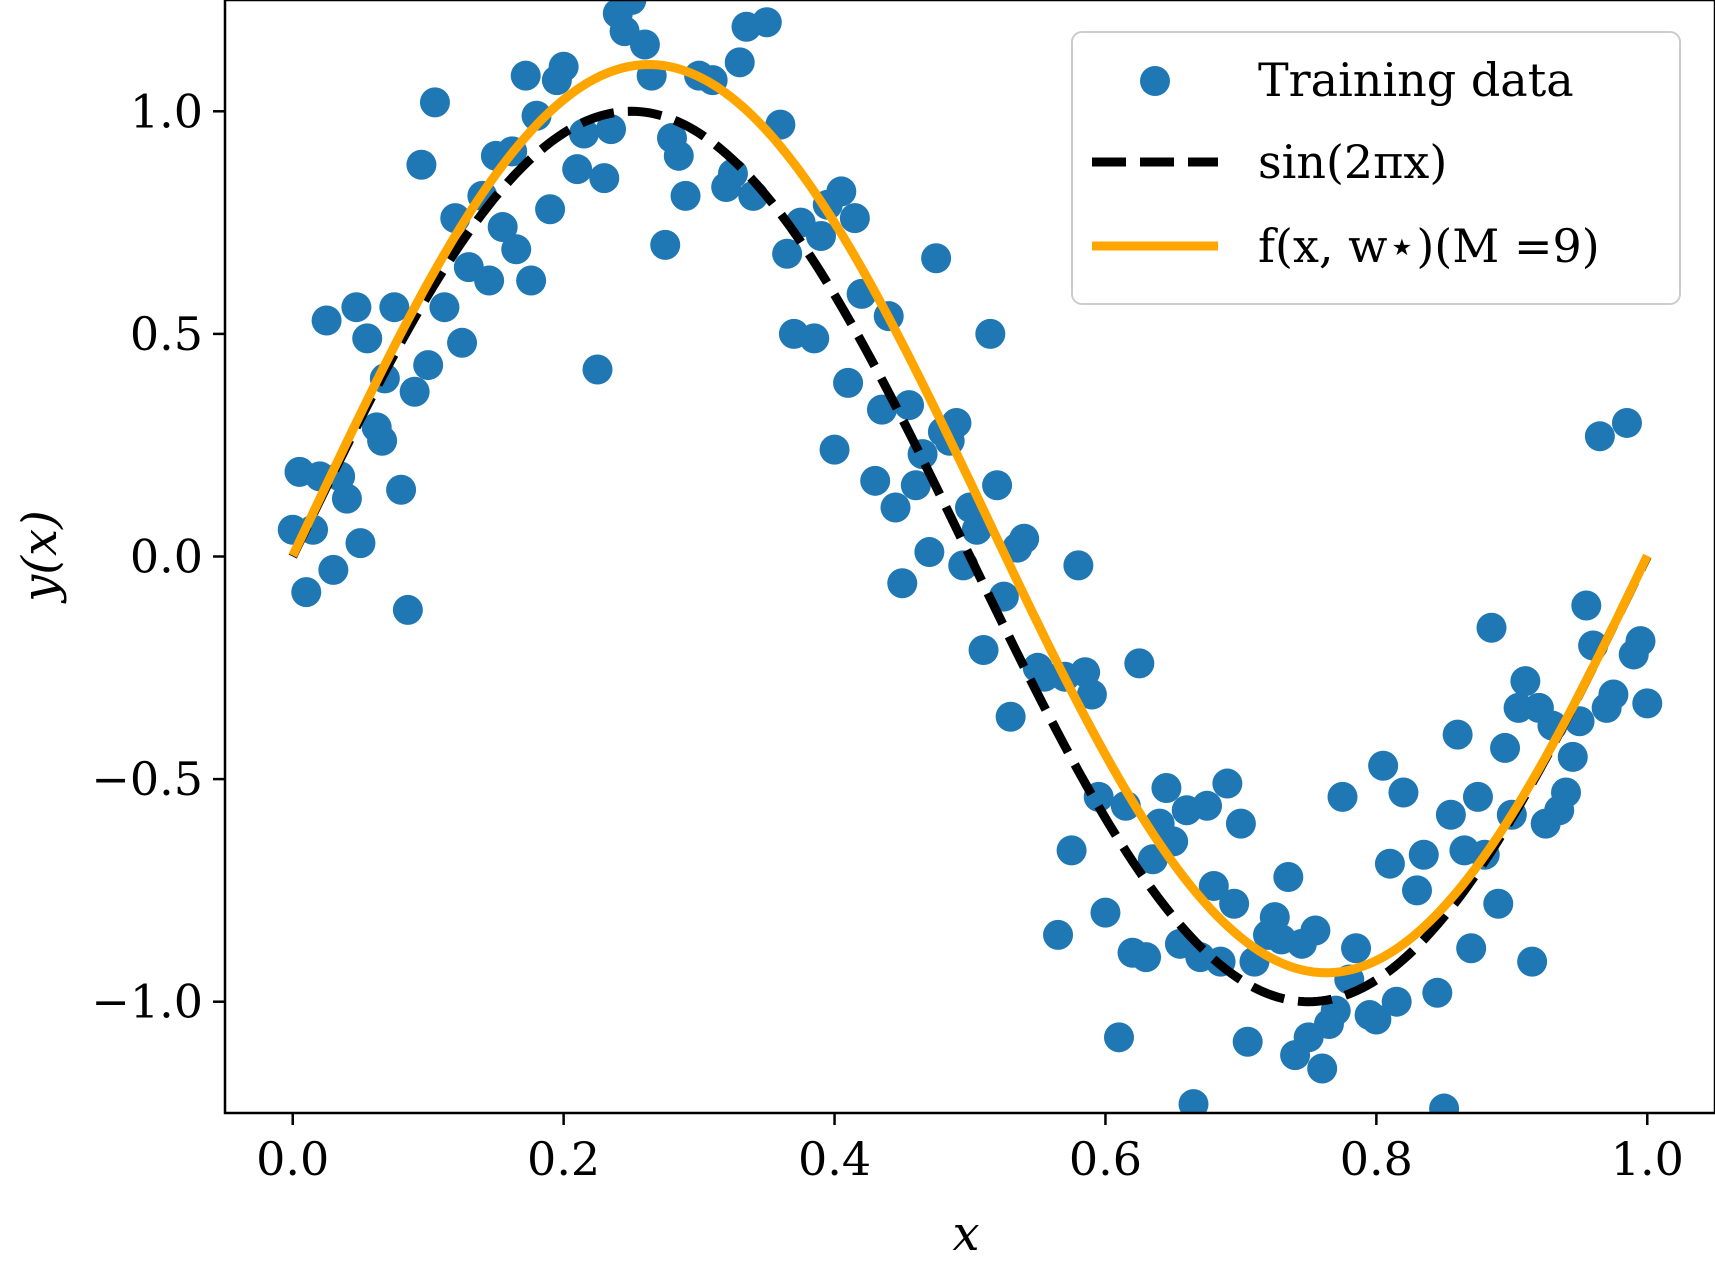 The height and width of the screenshot is (1263, 1715). Describe the element at coordinates (1352, 162) in the screenshot. I see `legend-label-sine: sin(2πx)` at that location.